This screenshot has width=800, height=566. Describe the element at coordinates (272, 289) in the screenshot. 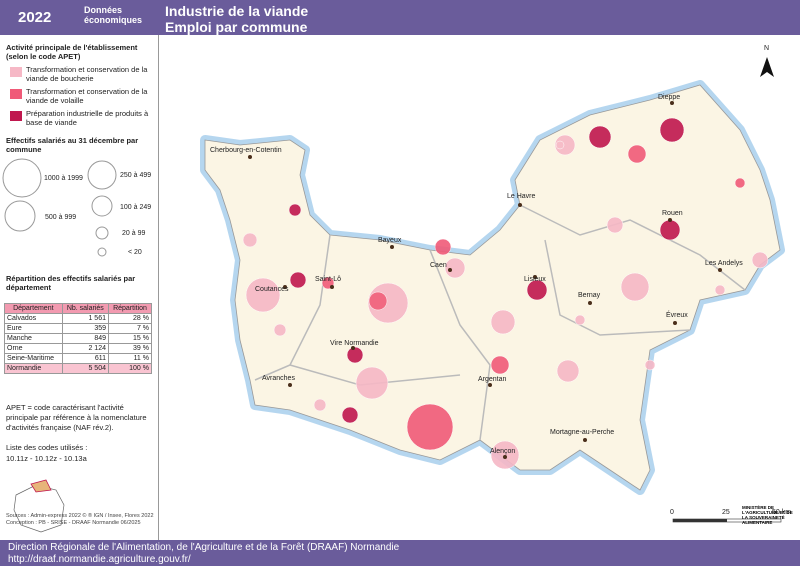

I see `city: Coutances` at that location.